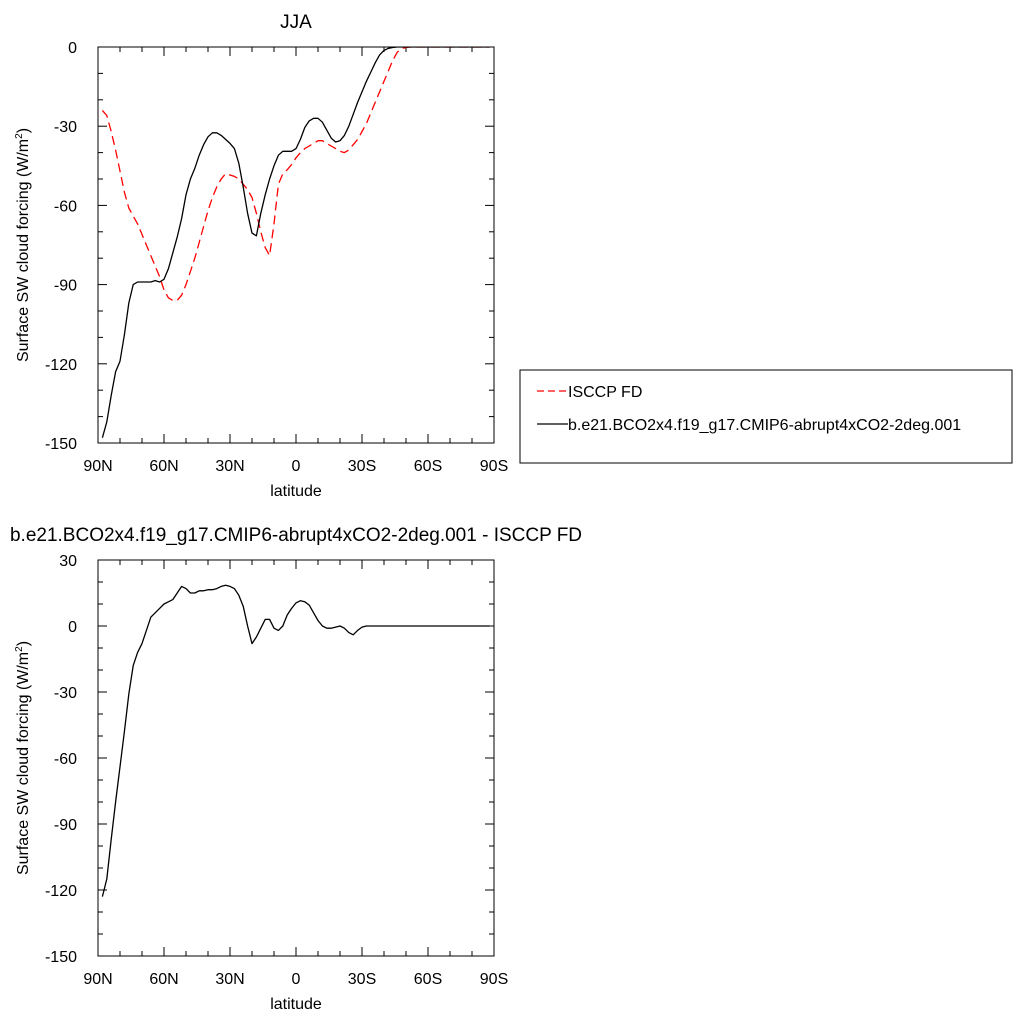  What do you see at coordinates (68, 561) in the screenshot?
I see `y-tick-label: 30` at bounding box center [68, 561].